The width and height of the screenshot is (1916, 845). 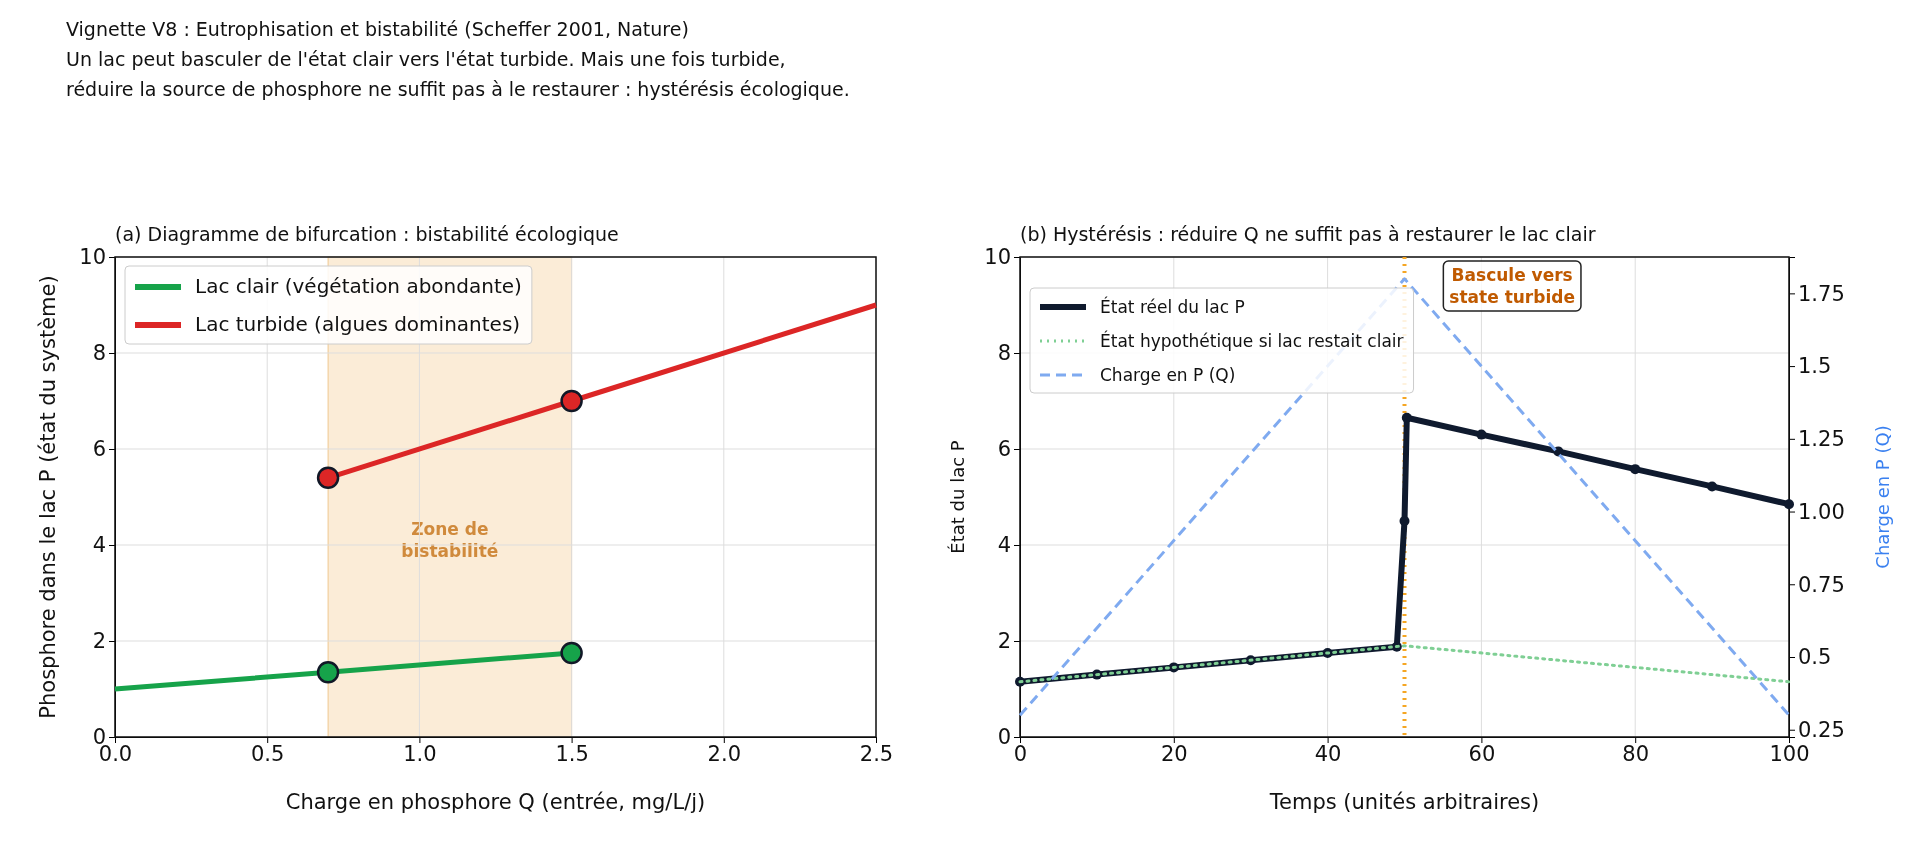 I want to click on y2-tick-label: 0.25, so click(x=1821, y=729).